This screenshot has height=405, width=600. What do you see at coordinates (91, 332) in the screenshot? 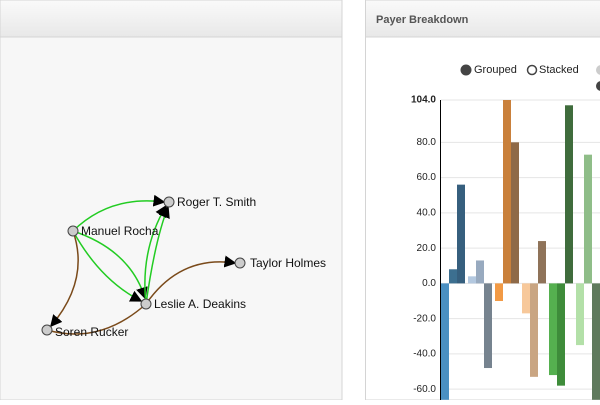
I see `node-label: Soren Rucker` at bounding box center [91, 332].